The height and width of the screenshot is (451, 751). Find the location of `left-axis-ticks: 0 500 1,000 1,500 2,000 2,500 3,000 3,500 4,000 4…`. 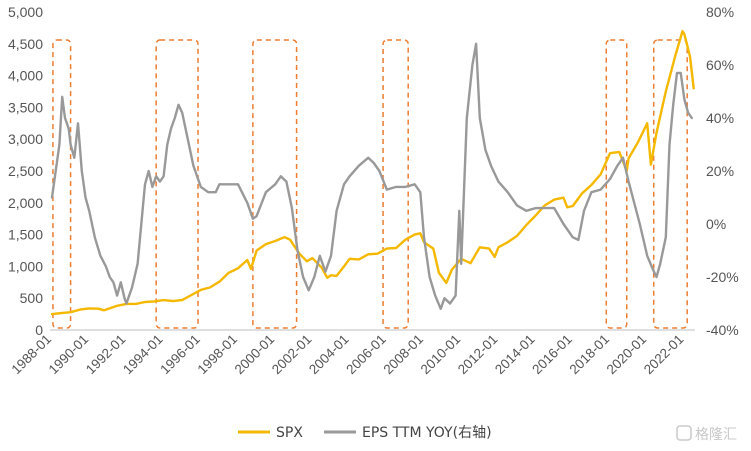

left-axis-ticks: 0 500 1,000 1,500 2,000 2,500 3,000 3,500 4,000 4… is located at coordinates (25, 171).